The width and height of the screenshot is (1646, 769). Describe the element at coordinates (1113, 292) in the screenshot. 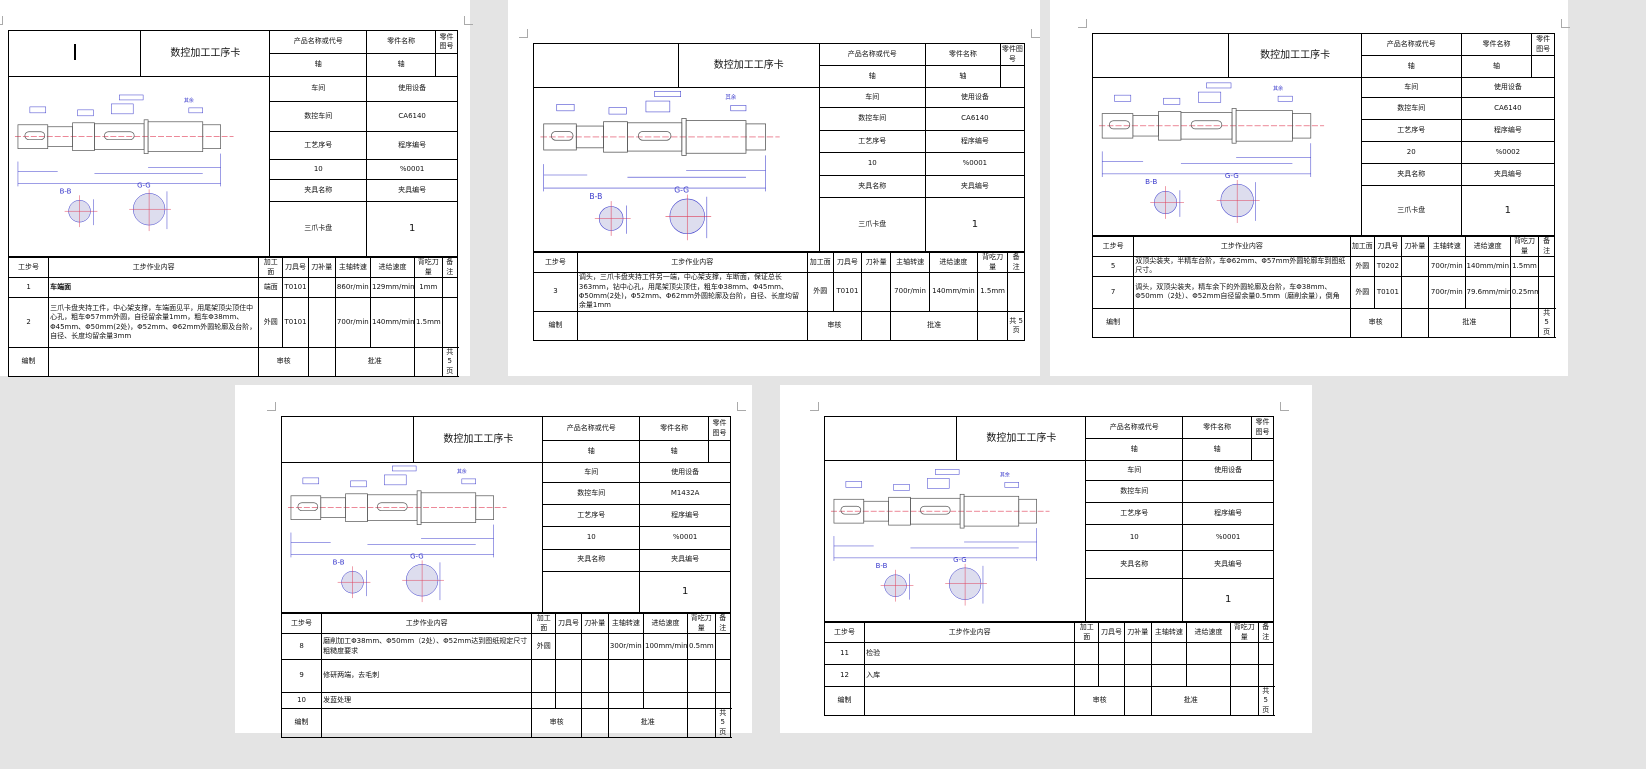

I see `step-no: 7` at that location.